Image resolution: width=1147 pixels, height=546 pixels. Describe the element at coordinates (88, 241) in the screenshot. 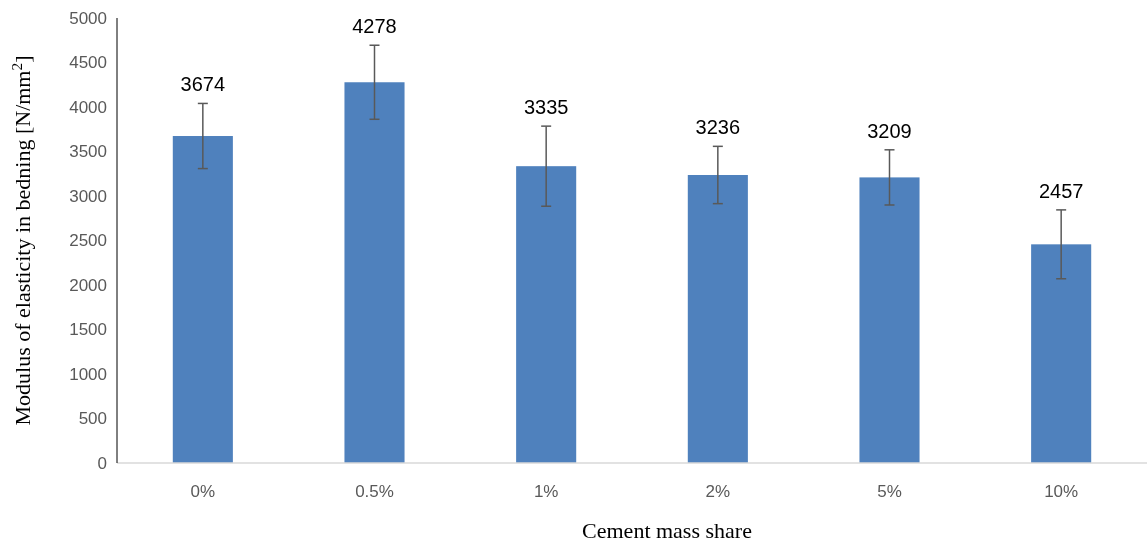

I see `y-tick-label: 2500` at that location.